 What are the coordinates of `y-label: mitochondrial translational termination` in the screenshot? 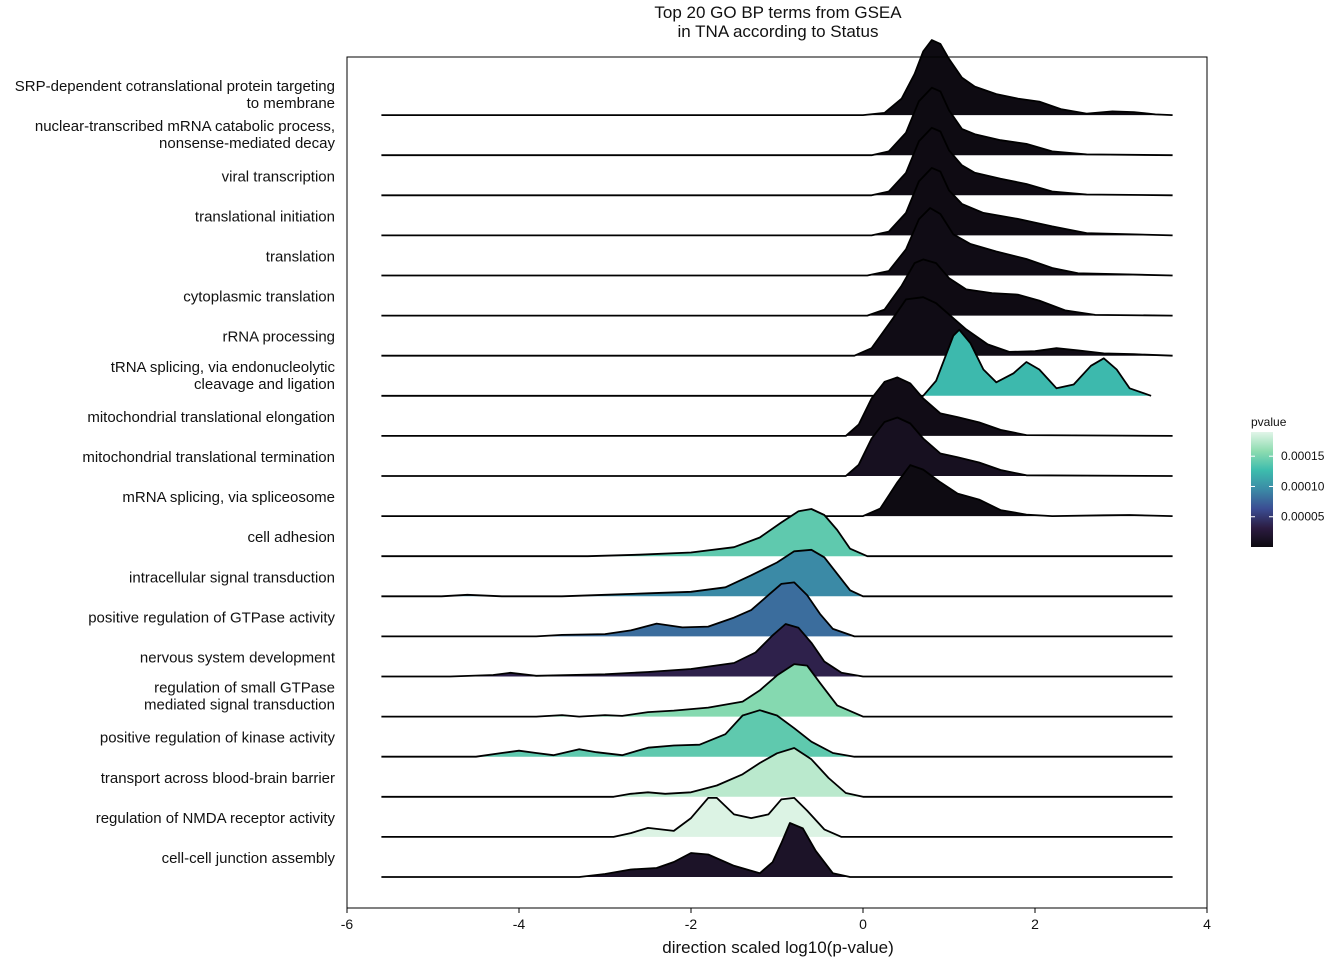 It's located at (208, 457).